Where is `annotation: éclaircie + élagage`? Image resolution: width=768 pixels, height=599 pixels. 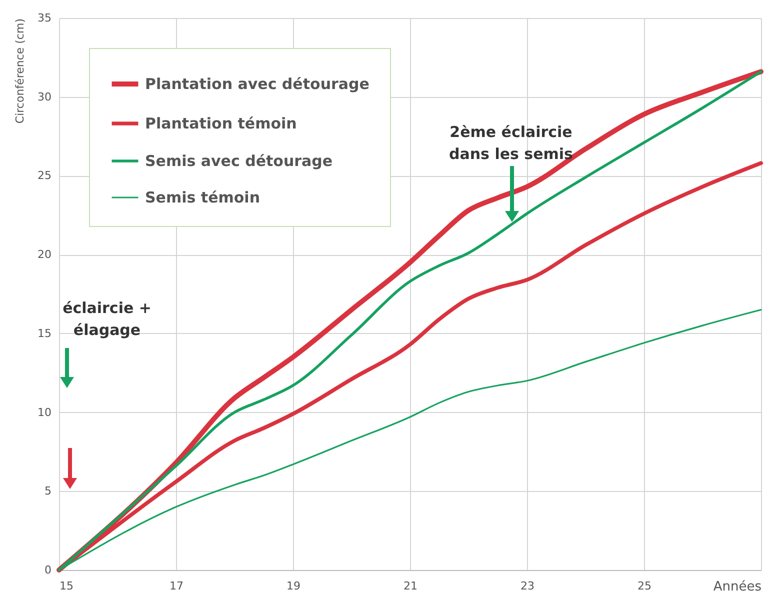
annotation: éclaircie + élagage is located at coordinates (107, 319).